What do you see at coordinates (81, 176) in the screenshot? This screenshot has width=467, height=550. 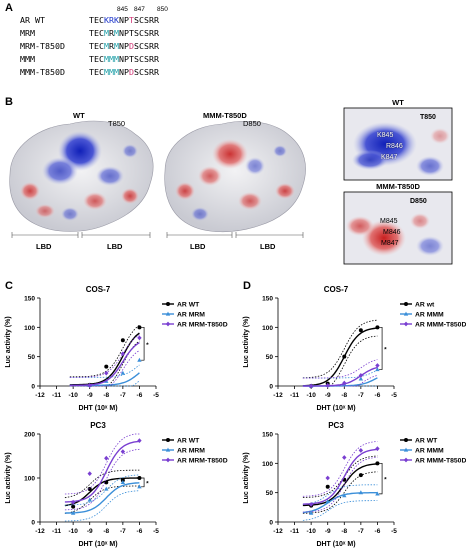 I see `wt-surface` at bounding box center [81, 176].